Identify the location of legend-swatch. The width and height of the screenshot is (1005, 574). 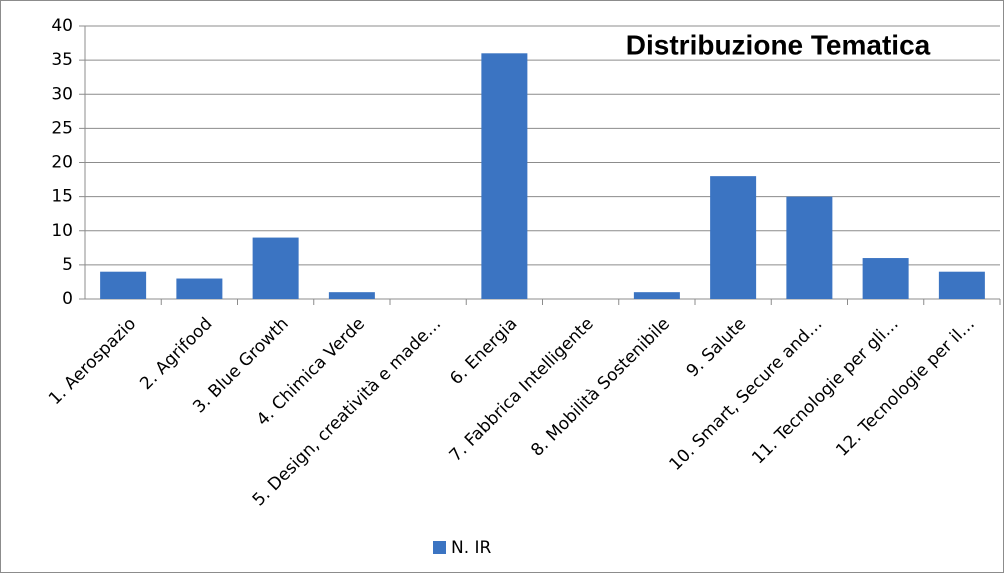
(439, 547).